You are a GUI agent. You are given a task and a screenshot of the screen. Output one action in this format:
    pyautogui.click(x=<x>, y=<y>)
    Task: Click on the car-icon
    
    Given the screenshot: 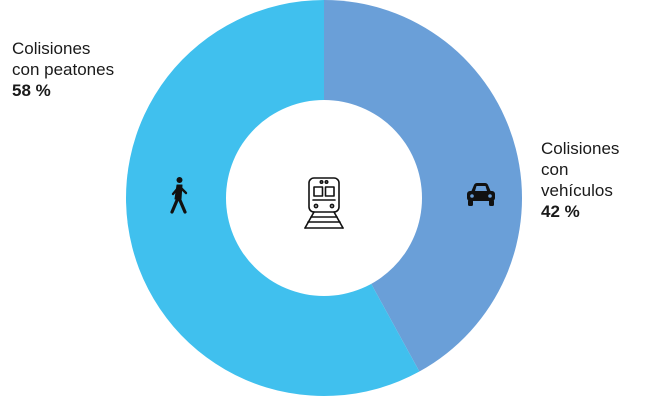 What is the action you would take?
    pyautogui.click(x=481, y=194)
    